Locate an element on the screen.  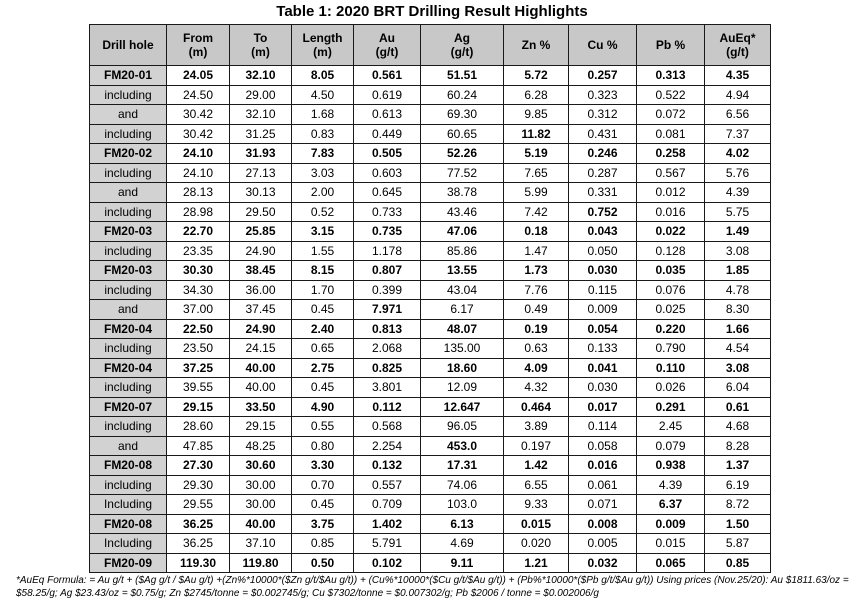
value-cell: 0.102 is located at coordinates (387, 562).